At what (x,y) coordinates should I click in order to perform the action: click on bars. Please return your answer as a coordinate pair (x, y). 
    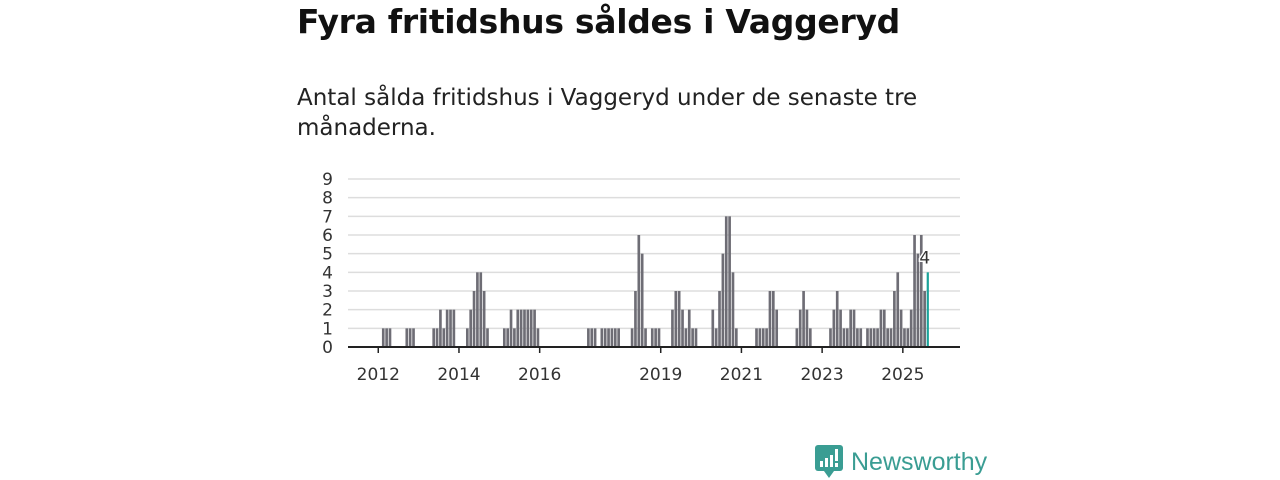
    Looking at the image, I should click on (655, 281).